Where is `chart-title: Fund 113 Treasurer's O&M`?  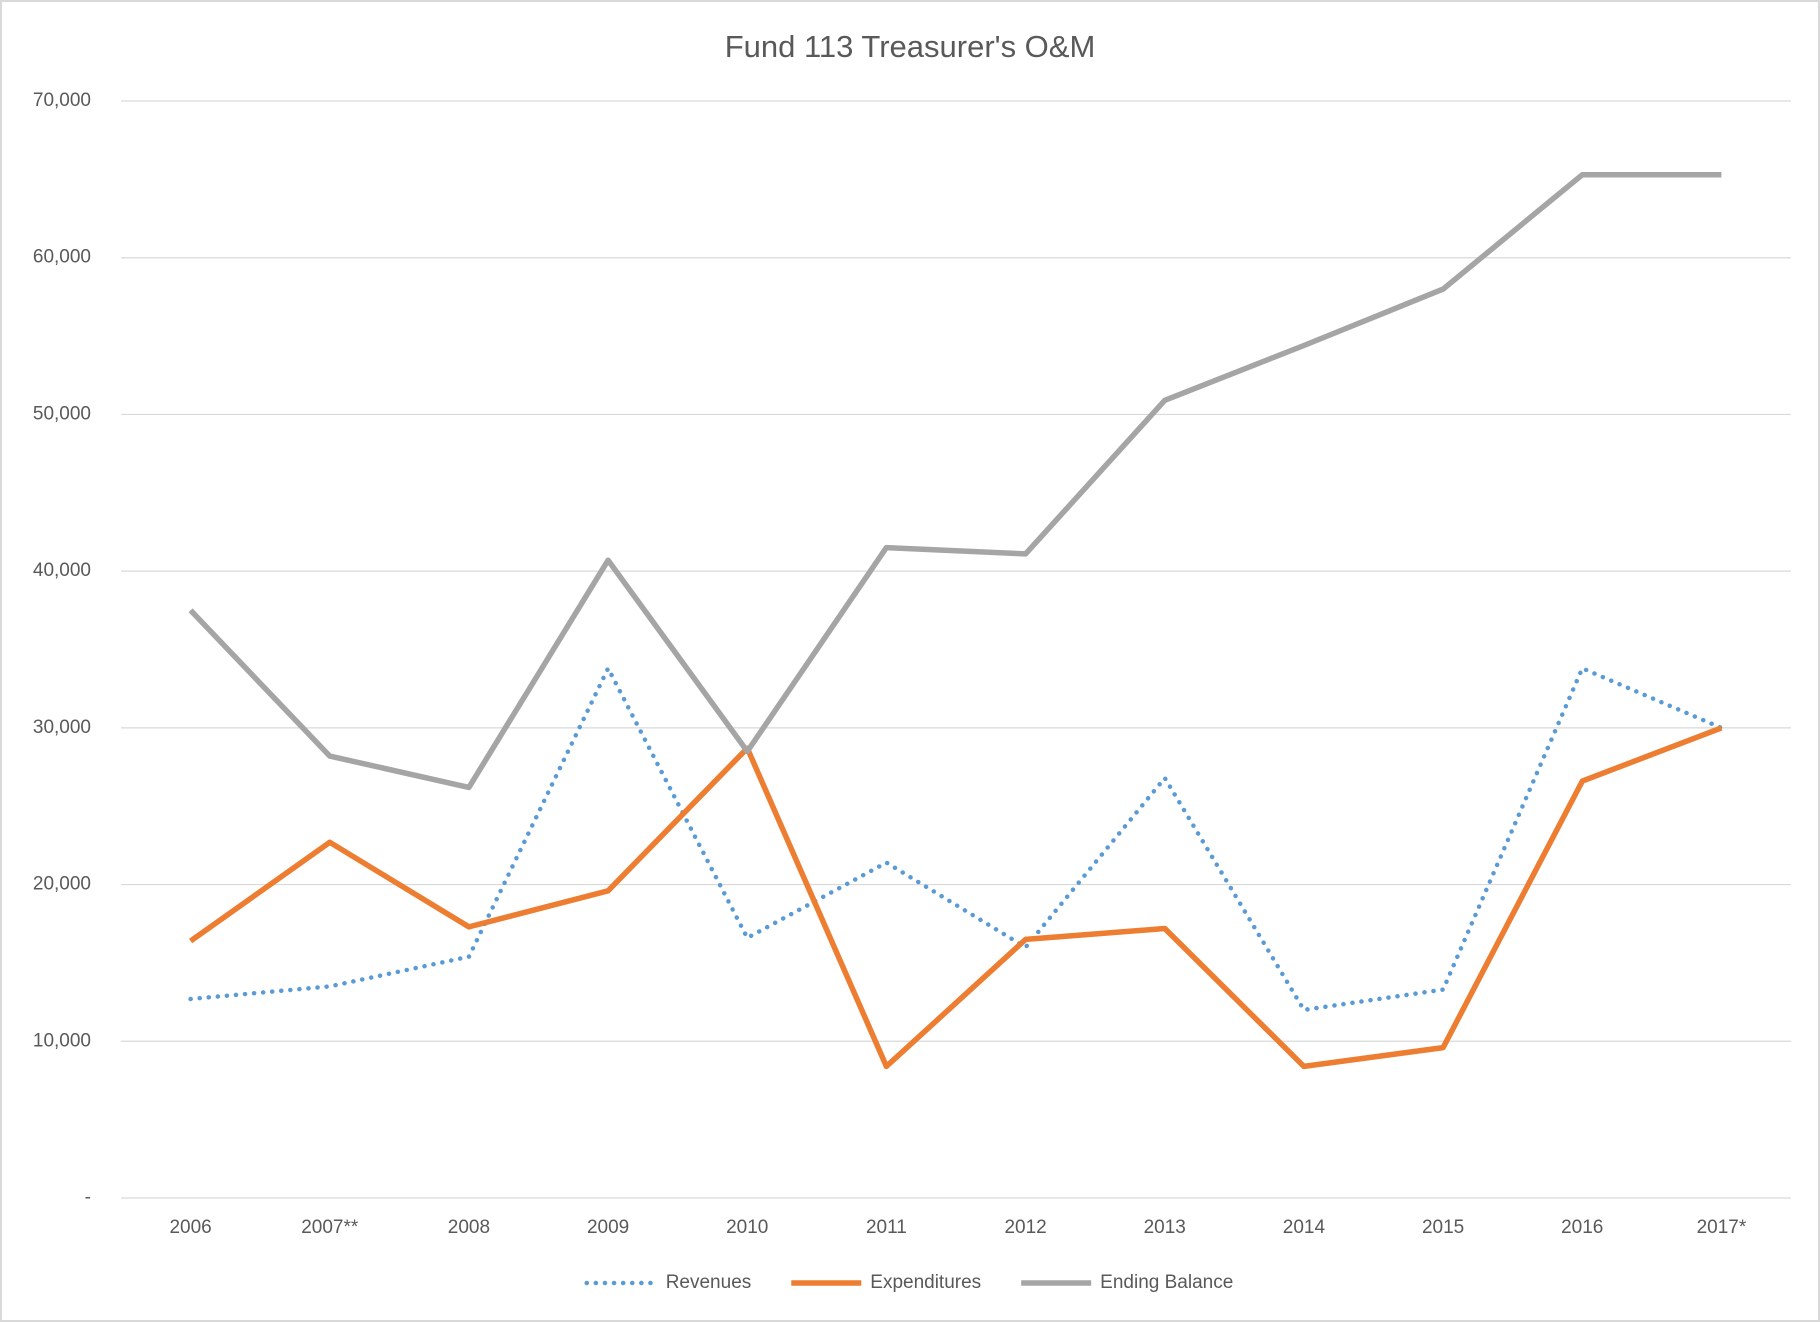 chart-title: Fund 113 Treasurer's O&M is located at coordinates (910, 46).